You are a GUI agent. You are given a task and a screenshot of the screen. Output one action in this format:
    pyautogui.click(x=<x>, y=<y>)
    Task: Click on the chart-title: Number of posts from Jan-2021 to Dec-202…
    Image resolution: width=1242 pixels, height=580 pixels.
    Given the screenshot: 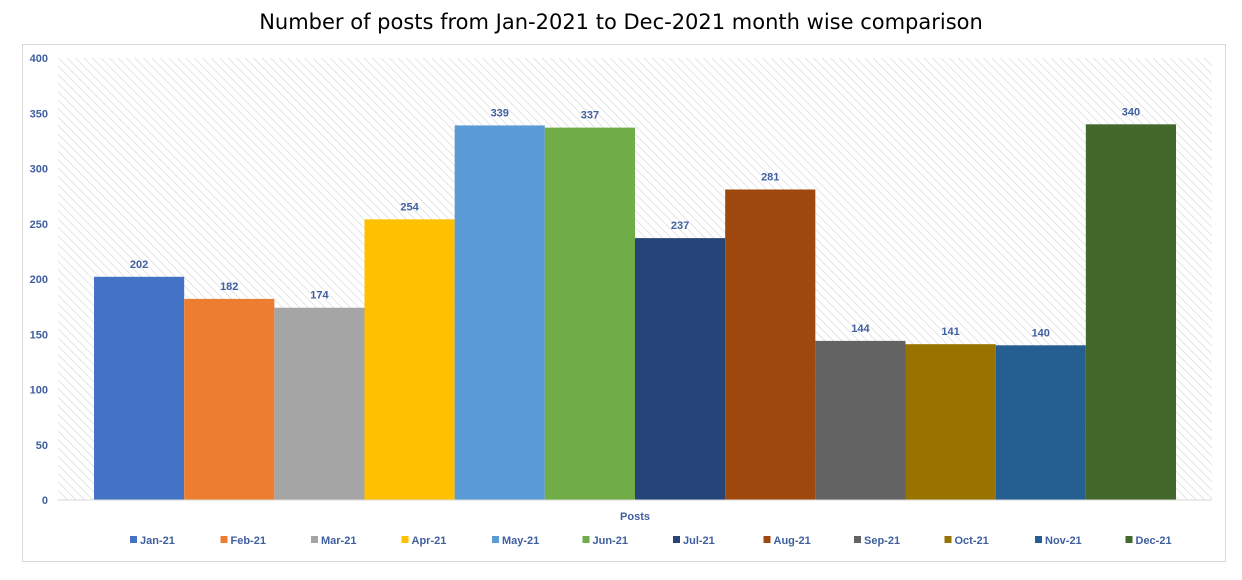 What is the action you would take?
    pyautogui.click(x=621, y=22)
    